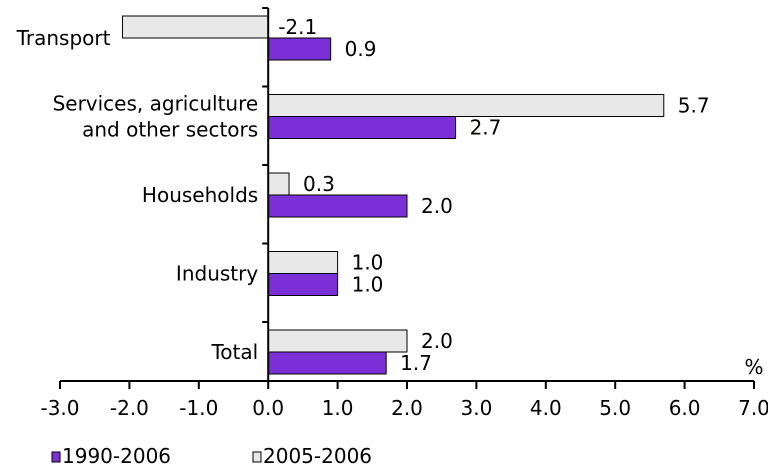 The width and height of the screenshot is (768, 470). What do you see at coordinates (129, 408) in the screenshot?
I see `x-tick-label-1: -2.0` at bounding box center [129, 408].